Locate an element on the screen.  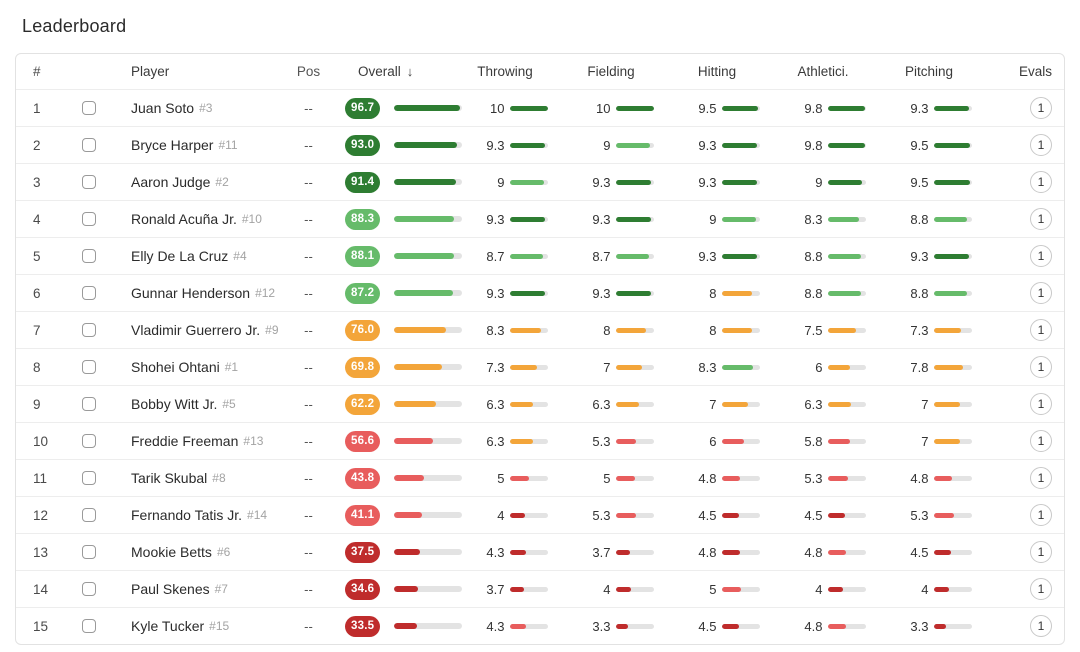
skill-cell-fielding: 8.7 is located at coordinates (625, 256).